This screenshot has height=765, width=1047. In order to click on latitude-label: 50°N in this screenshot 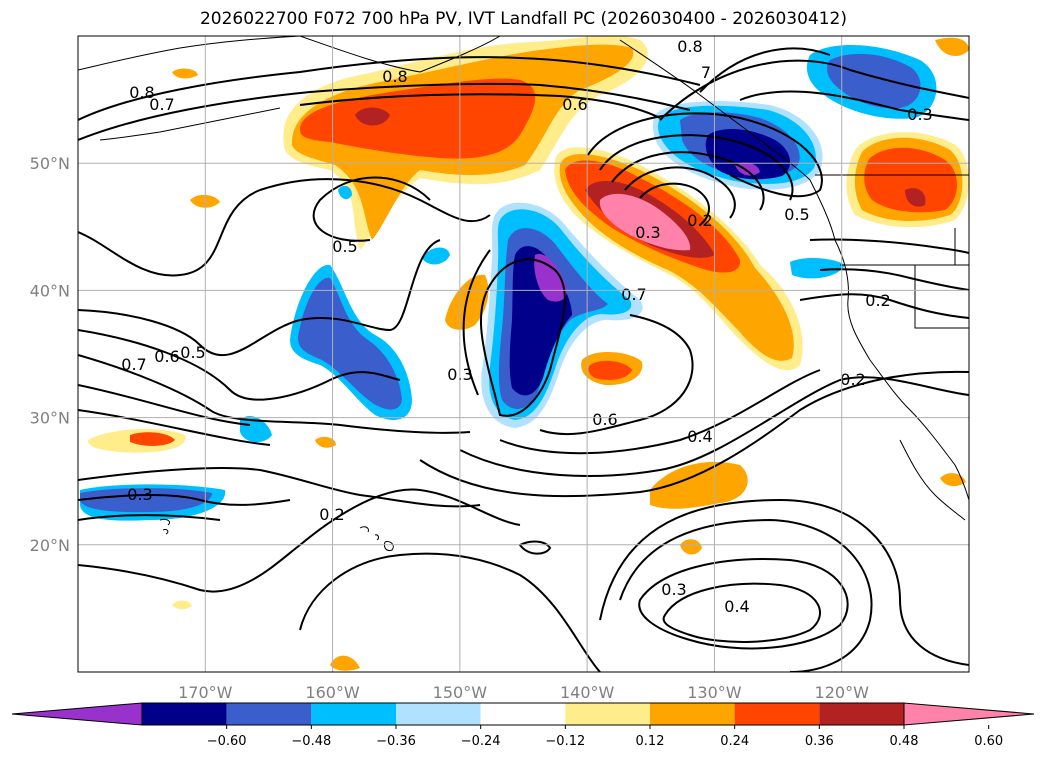, I will do `click(50, 163)`.